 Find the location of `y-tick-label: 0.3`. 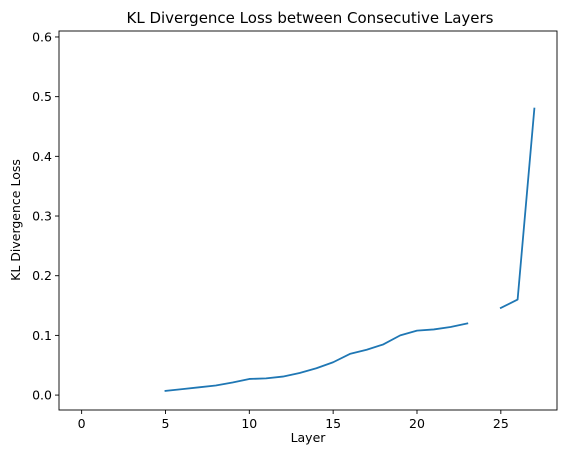

y-tick-label: 0.3 is located at coordinates (42, 216).